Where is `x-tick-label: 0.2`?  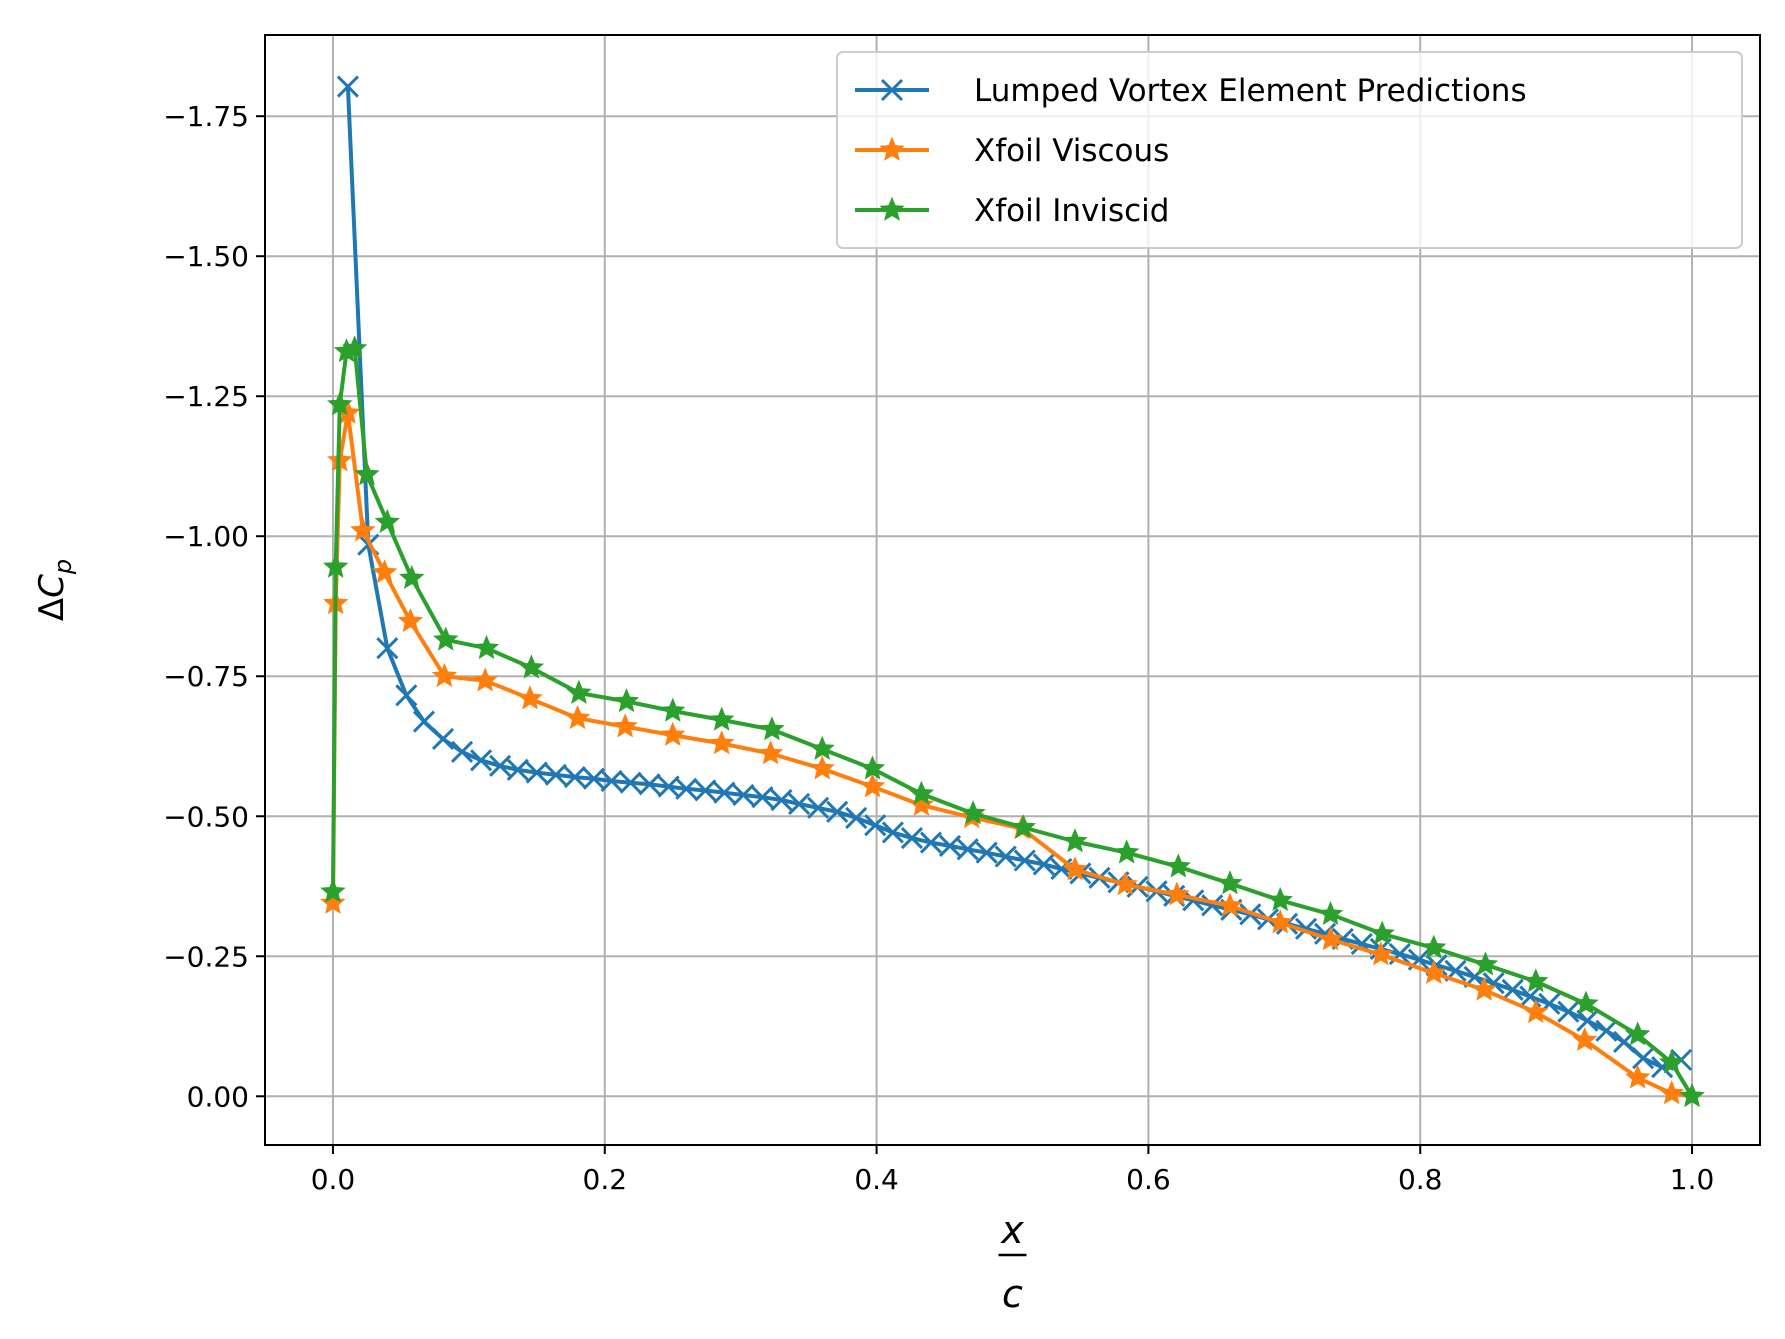 x-tick-label: 0.2 is located at coordinates (605, 1179).